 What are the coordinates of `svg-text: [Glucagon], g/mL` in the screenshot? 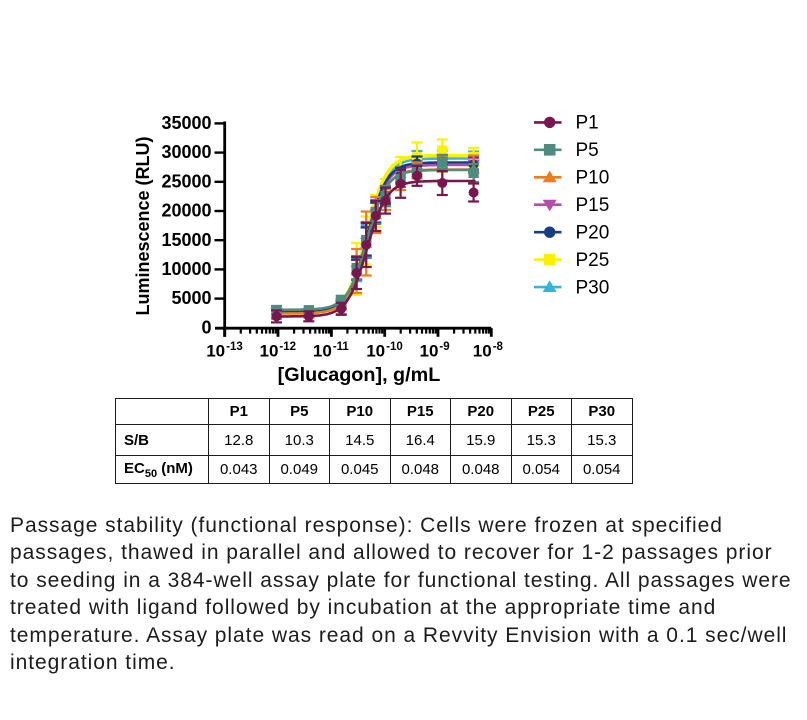 It's located at (359, 375).